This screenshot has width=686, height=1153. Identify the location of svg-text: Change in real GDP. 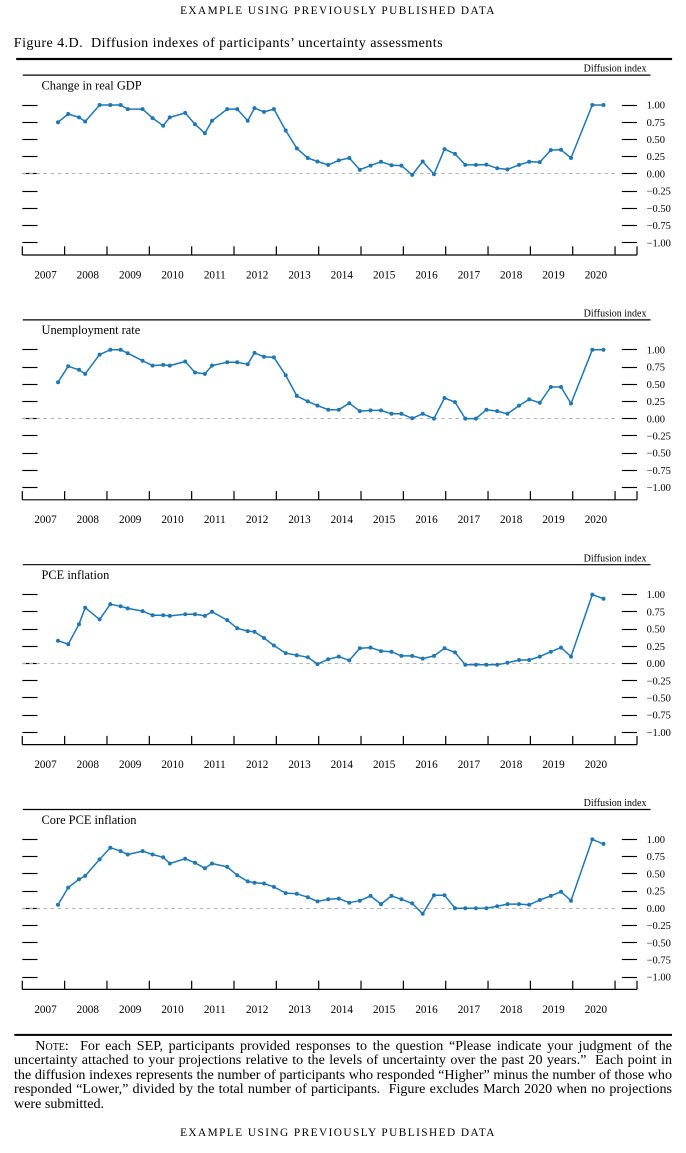
(92, 85).